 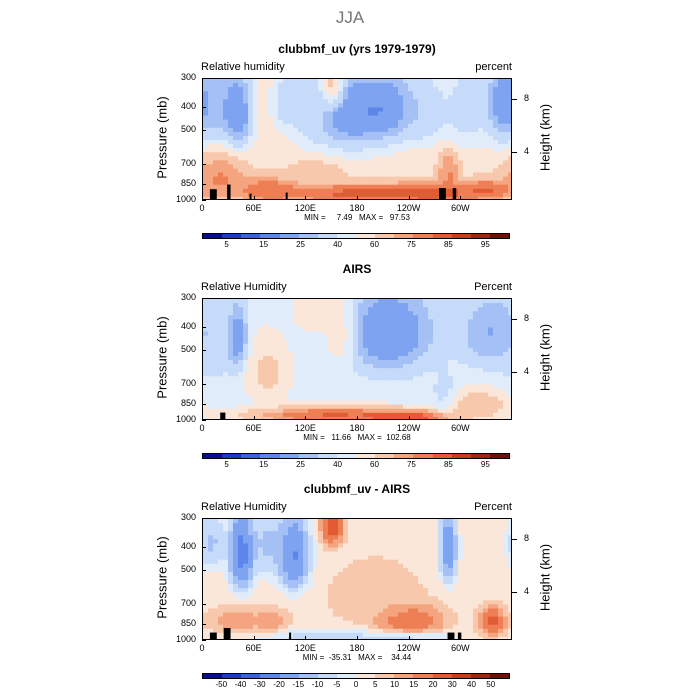 What do you see at coordinates (243, 67) in the screenshot?
I see `variable-label: Relative humidity` at bounding box center [243, 67].